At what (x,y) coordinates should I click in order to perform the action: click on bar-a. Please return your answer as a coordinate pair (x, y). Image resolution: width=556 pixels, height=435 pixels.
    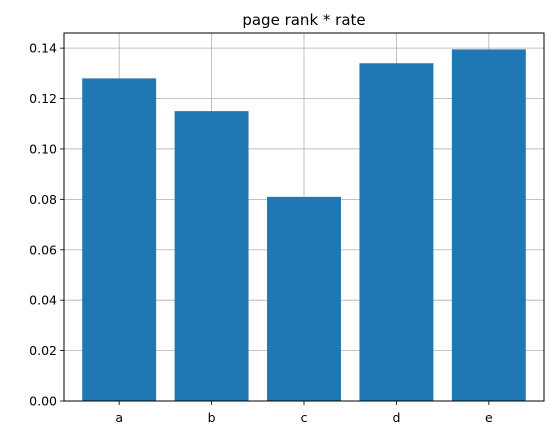
    Looking at the image, I should click on (119, 239).